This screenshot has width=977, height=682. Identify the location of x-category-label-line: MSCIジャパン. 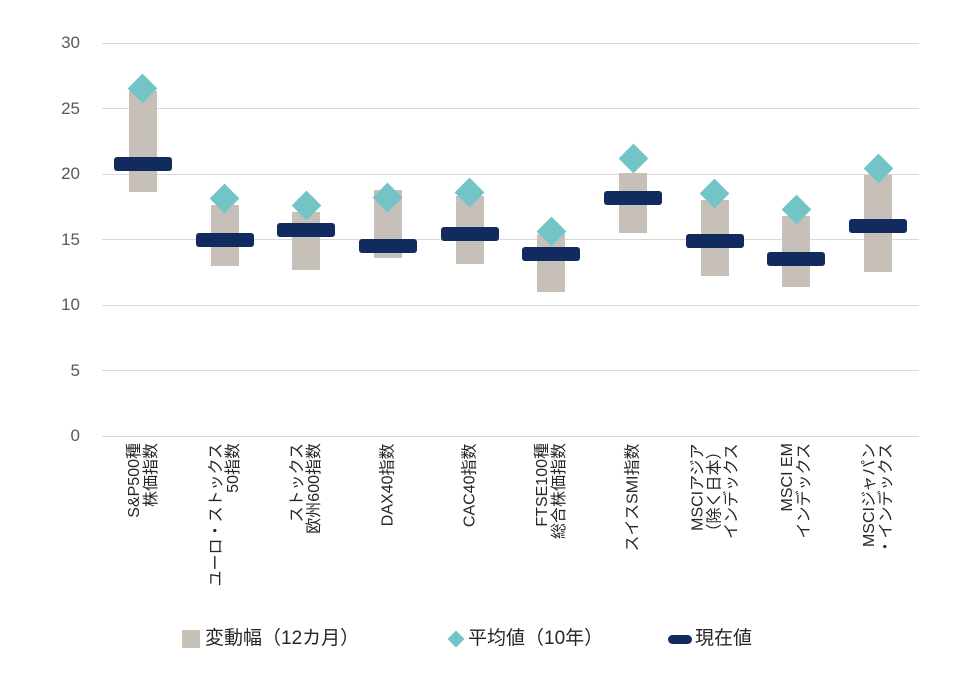
(870, 495).